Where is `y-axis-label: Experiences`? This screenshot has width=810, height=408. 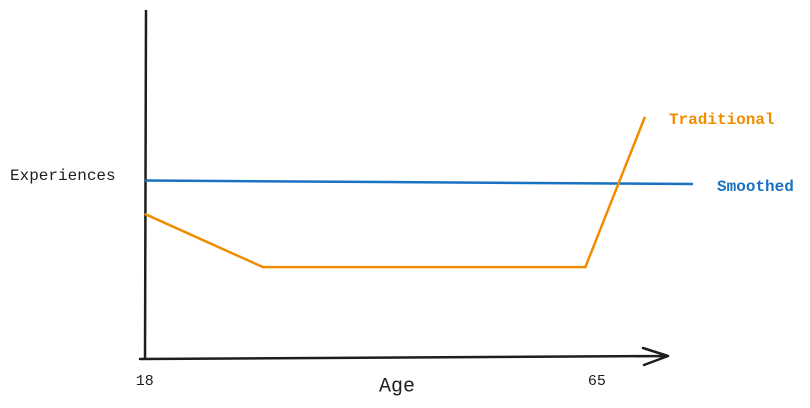 y-axis-label: Experiences is located at coordinates (63, 176).